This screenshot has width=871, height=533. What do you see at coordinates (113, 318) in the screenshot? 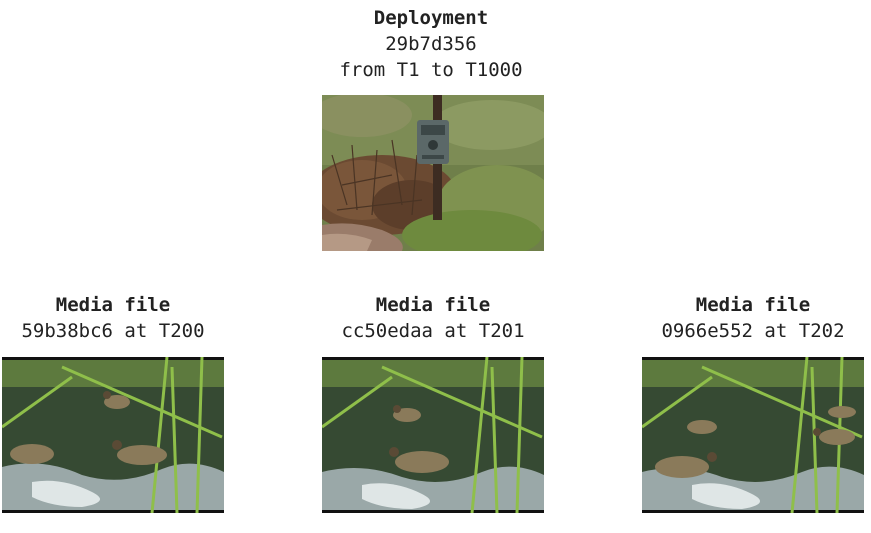
I see `media-file-label: Media file 59b38bc6 at T200` at bounding box center [113, 318].